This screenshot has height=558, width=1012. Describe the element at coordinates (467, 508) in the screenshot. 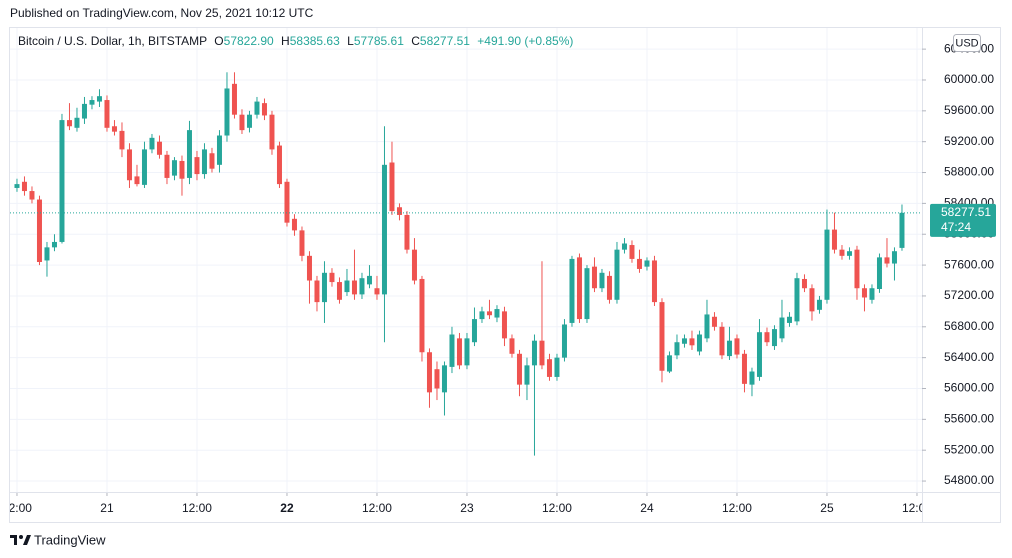

I see `x-tick-label: 23` at that location.